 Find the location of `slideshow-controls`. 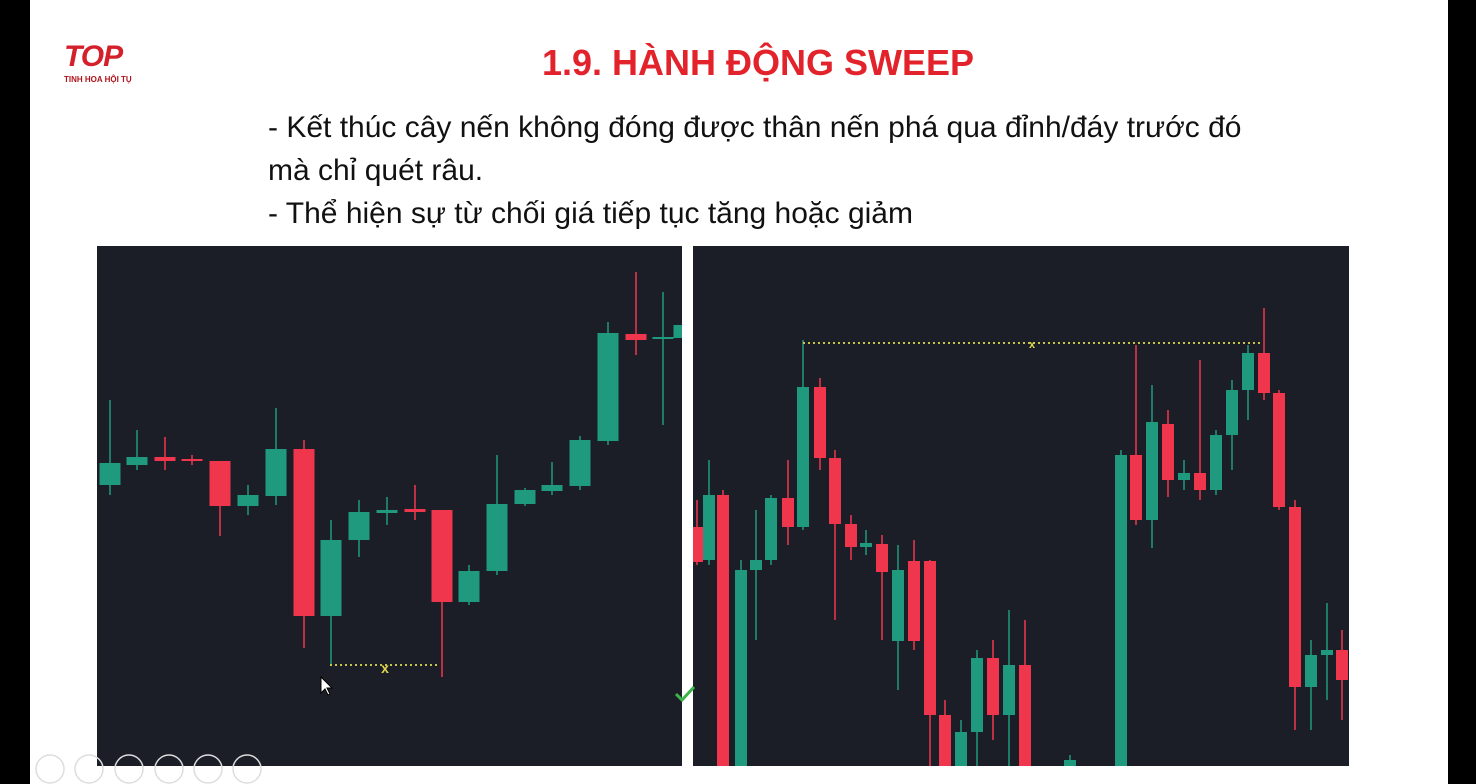

slideshow-controls is located at coordinates (148, 769).